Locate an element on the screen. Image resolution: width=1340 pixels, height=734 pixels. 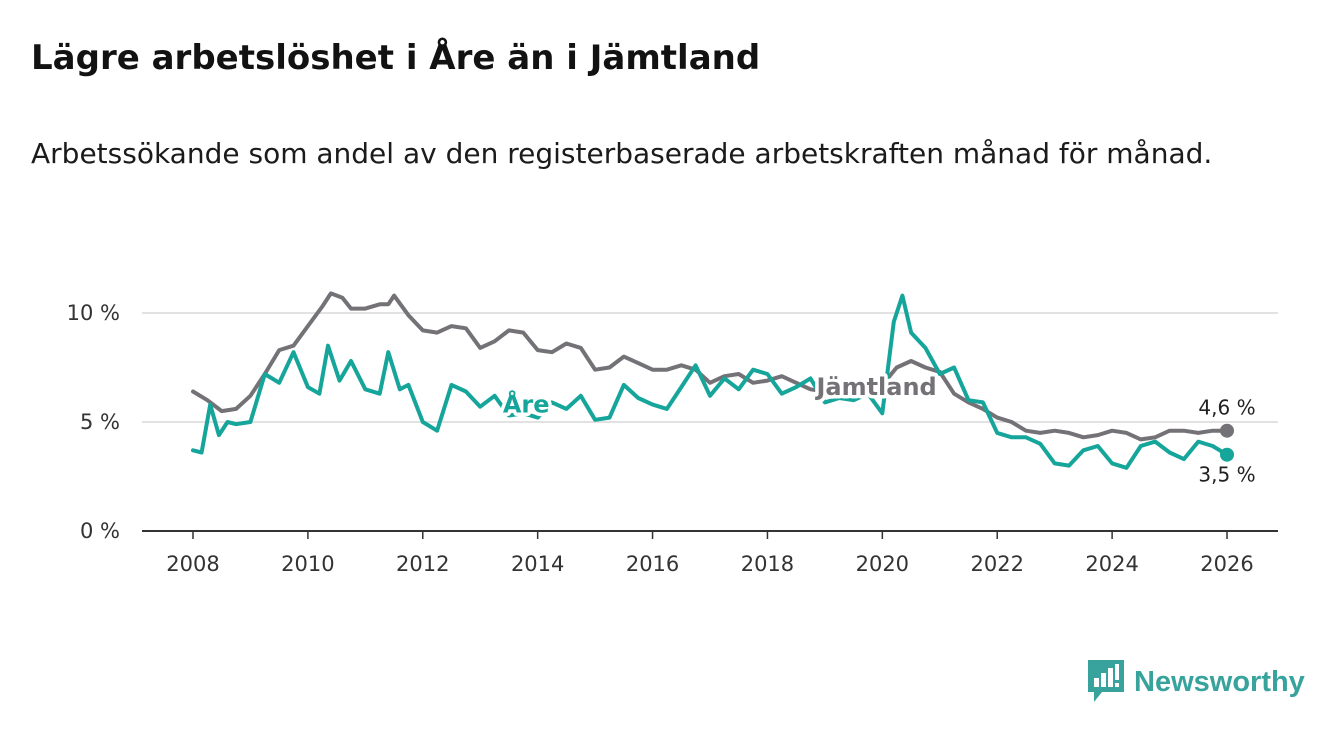
x-tick-label: 2016 is located at coordinates (652, 564).